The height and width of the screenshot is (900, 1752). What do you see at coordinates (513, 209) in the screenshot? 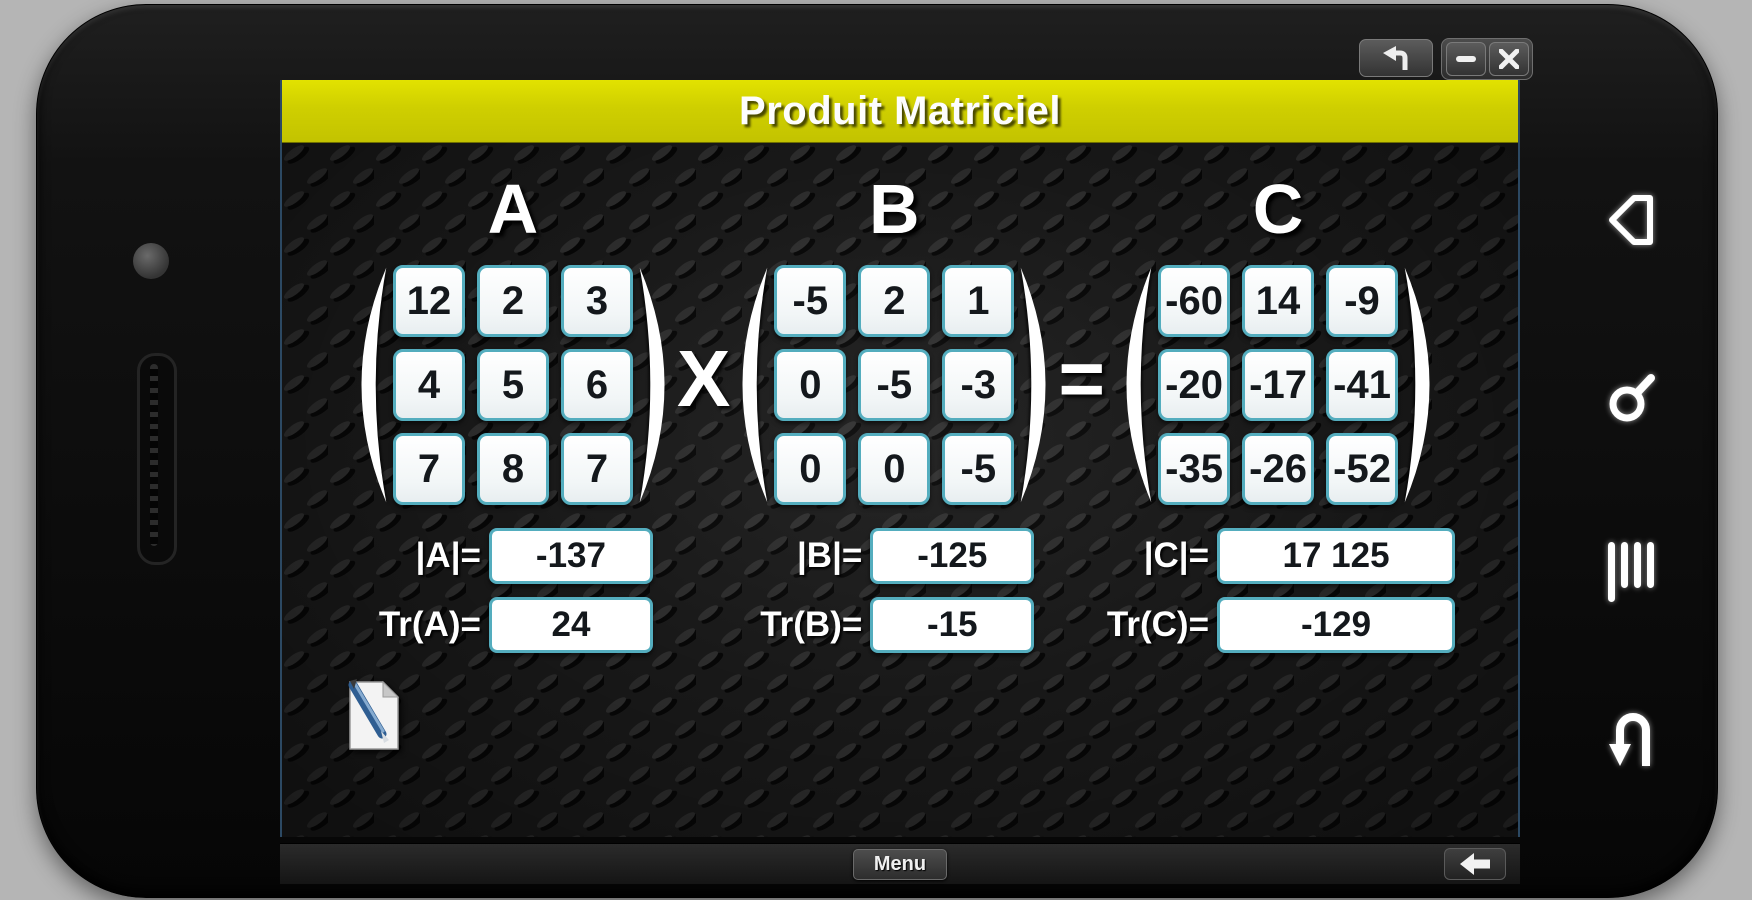
I see `matrix-a-label: A` at bounding box center [513, 209].